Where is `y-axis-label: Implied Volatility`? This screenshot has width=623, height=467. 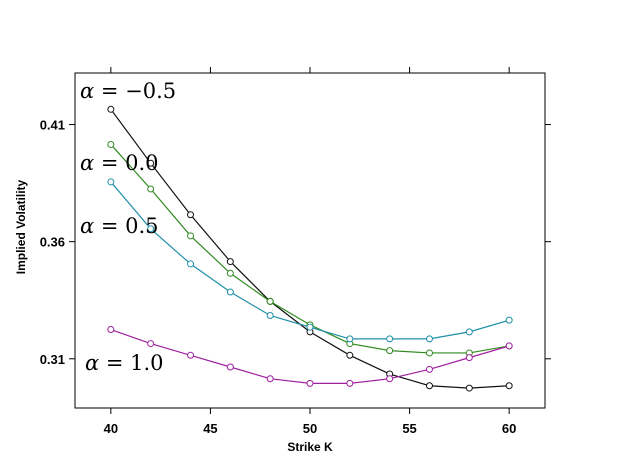 y-axis-label: Implied Volatility is located at coordinates (21, 226).